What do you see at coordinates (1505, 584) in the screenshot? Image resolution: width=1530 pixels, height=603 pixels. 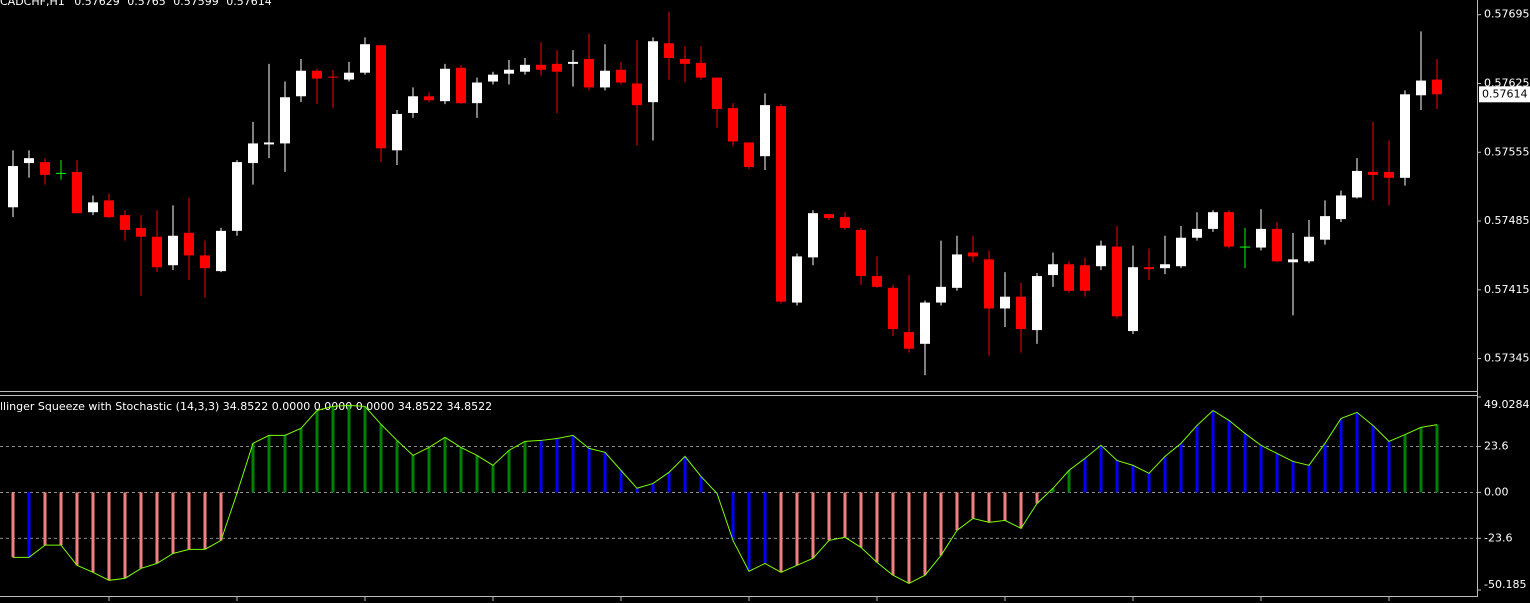 I see `y-tick-label: -50.185` at bounding box center [1505, 584].